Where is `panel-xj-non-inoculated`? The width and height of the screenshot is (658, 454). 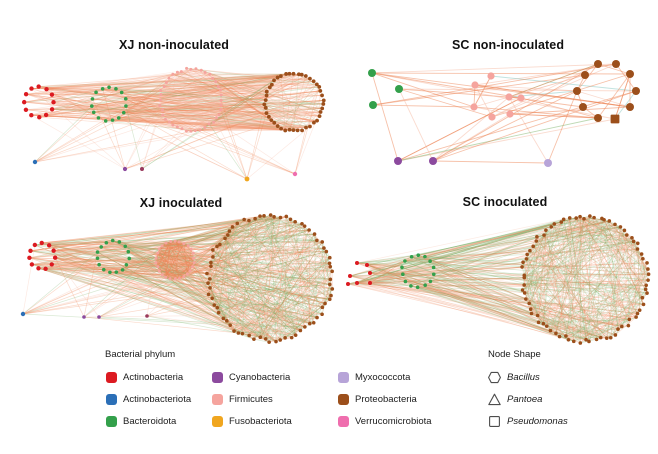
panel-xj-non-inoculated is located at coordinates (173, 124).